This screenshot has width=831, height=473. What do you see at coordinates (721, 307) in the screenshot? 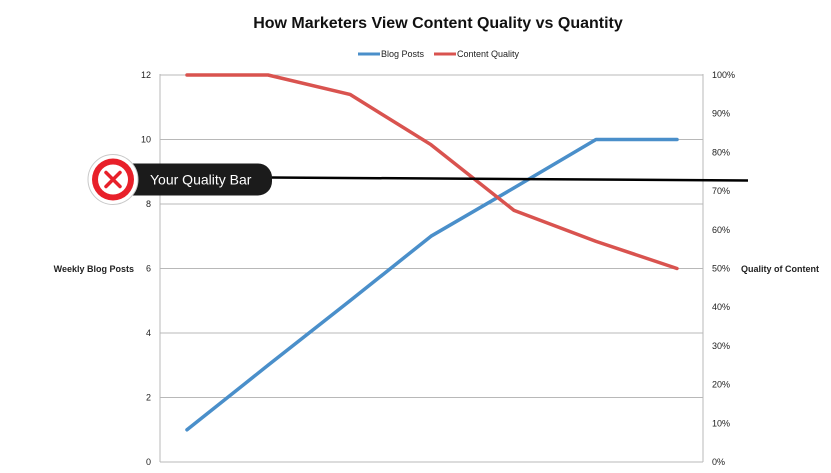
I see `right-tick-label: 40%` at bounding box center [721, 307].